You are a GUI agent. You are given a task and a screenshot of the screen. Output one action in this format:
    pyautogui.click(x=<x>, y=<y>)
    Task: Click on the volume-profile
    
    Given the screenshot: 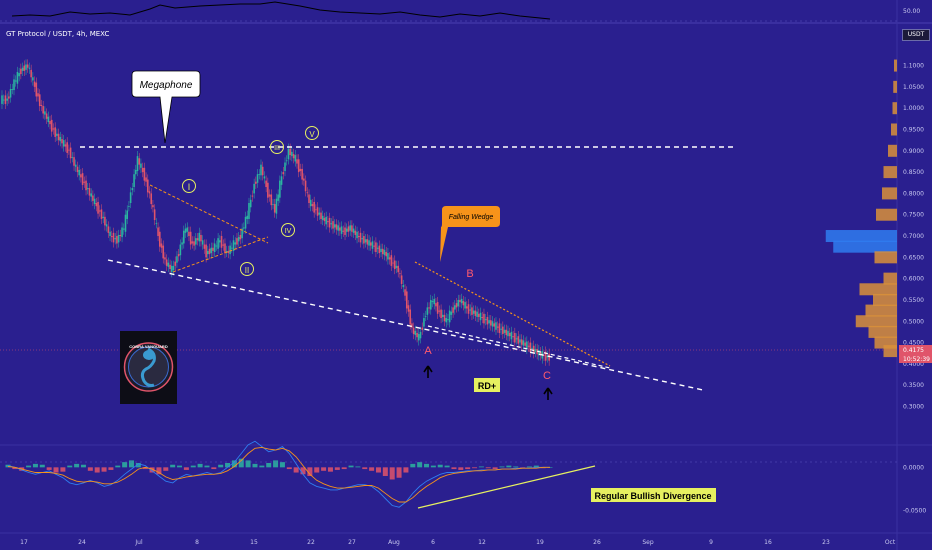 What is the action you would take?
    pyautogui.click(x=861, y=208)
    